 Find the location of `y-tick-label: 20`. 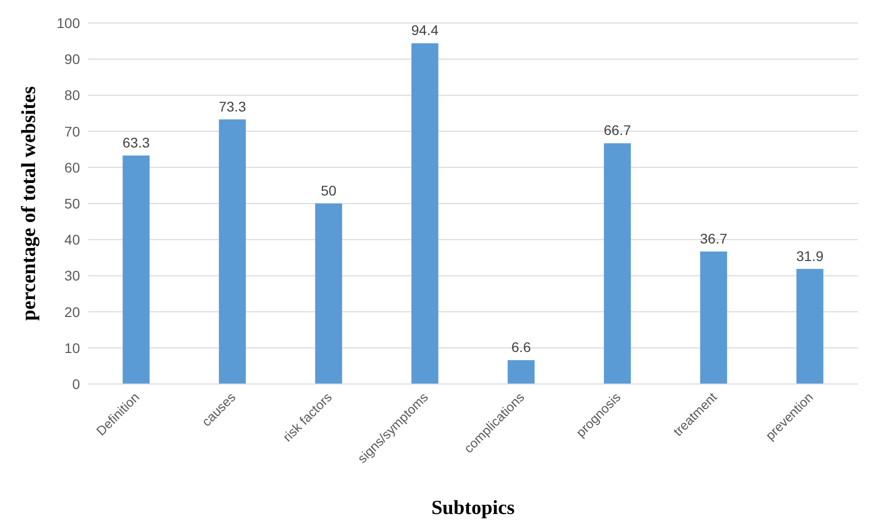

y-tick-label: 20 is located at coordinates (72, 312).